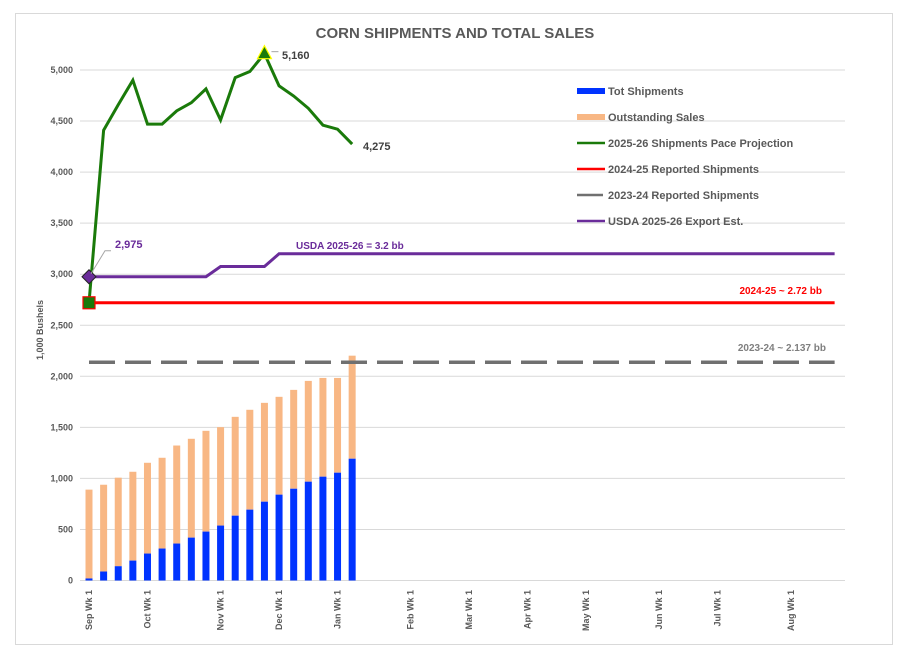 This screenshot has width=912, height=657. What do you see at coordinates (61, 478) in the screenshot?
I see `y-tick-label: 1,000` at bounding box center [61, 478].